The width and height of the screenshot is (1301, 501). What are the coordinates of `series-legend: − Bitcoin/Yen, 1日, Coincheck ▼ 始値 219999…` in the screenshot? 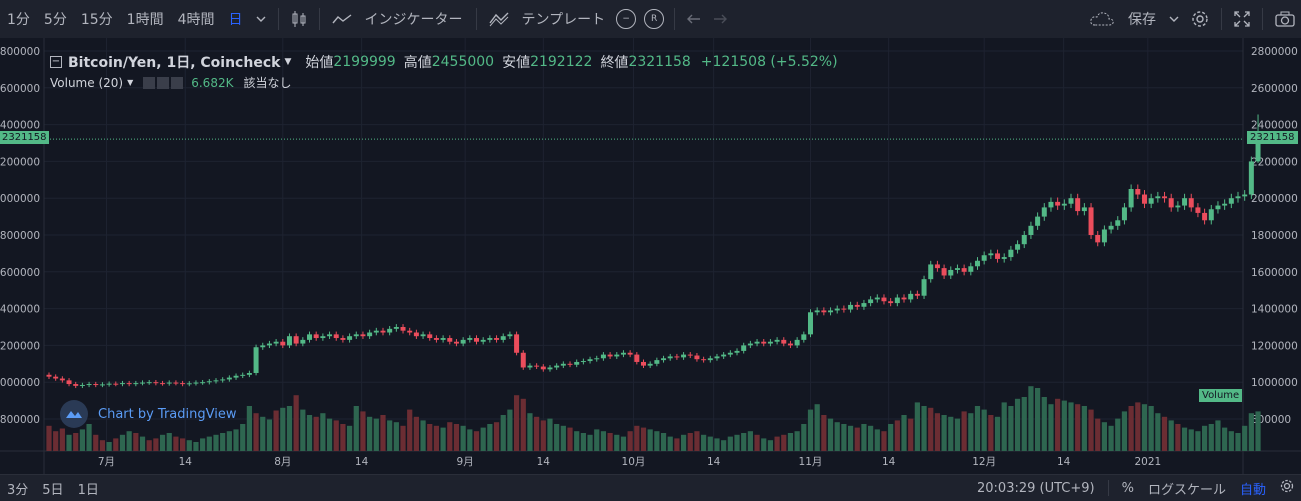 It's located at (444, 62).